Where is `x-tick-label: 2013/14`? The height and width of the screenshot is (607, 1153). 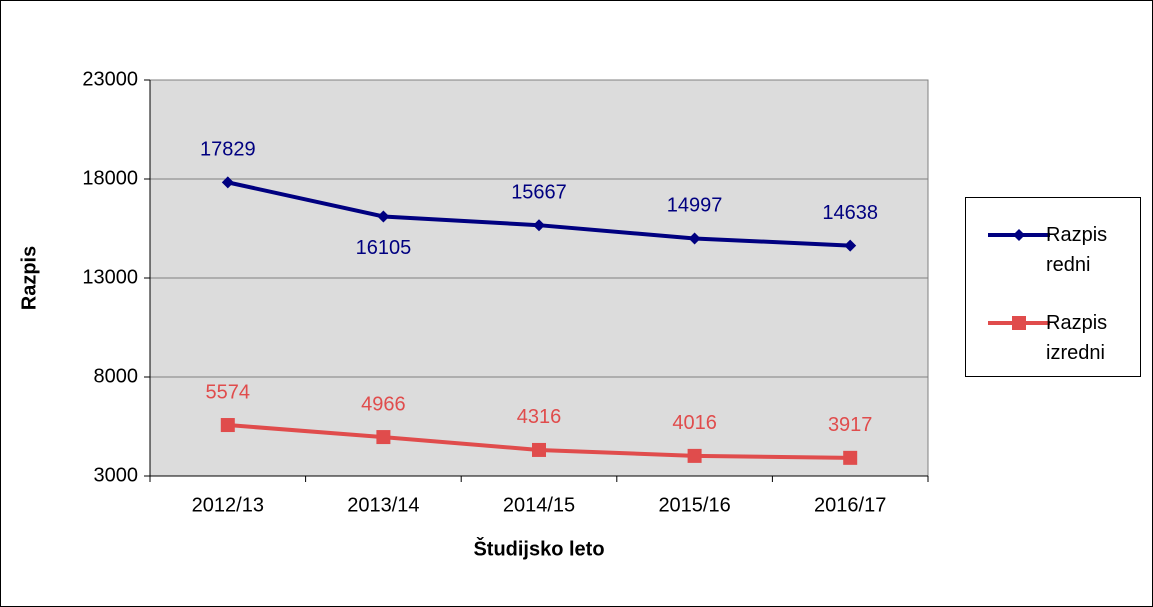 x-tick-label: 2013/14 is located at coordinates (383, 505).